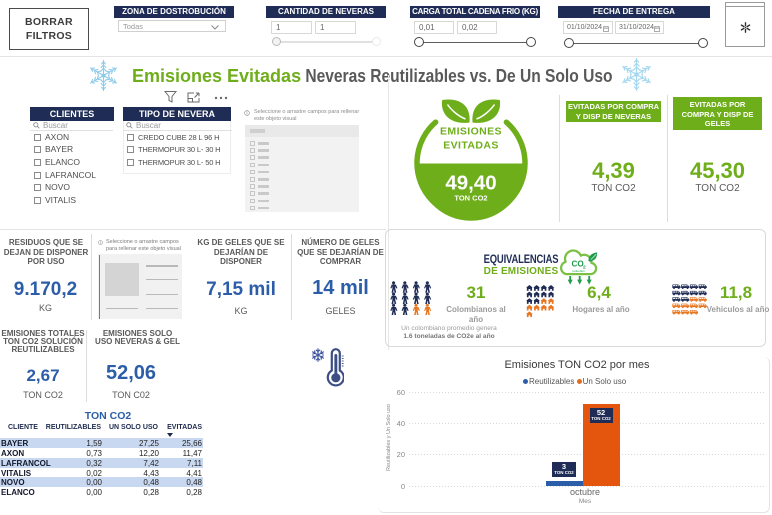  What do you see at coordinates (471, 132) in the screenshot?
I see `svg-text: EMISIONES` at bounding box center [471, 132].